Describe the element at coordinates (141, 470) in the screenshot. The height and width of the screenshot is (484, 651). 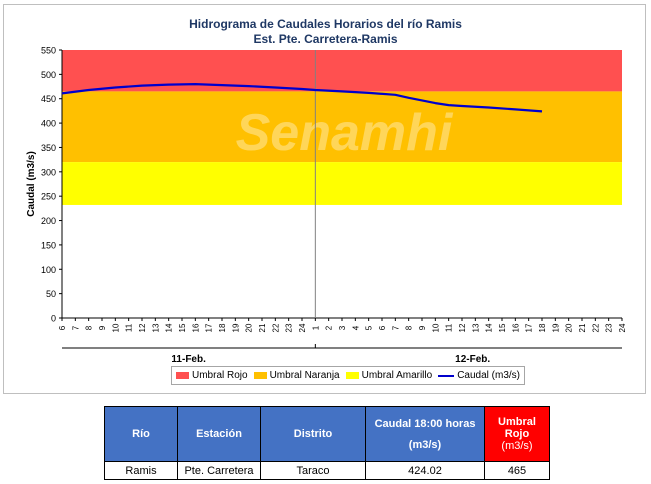
I see `cell-rio: Ramis` at that location.